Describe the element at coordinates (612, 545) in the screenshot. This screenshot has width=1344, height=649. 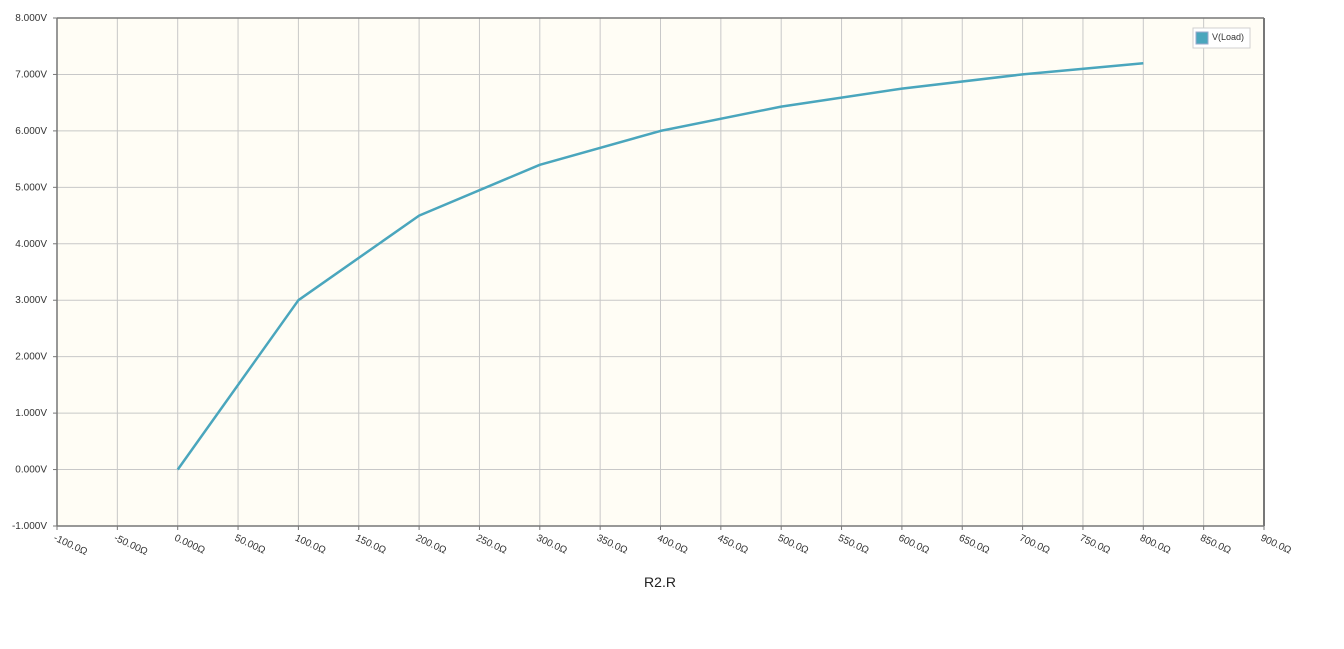
I see `x-tick-label: 350.0Ω` at that location.